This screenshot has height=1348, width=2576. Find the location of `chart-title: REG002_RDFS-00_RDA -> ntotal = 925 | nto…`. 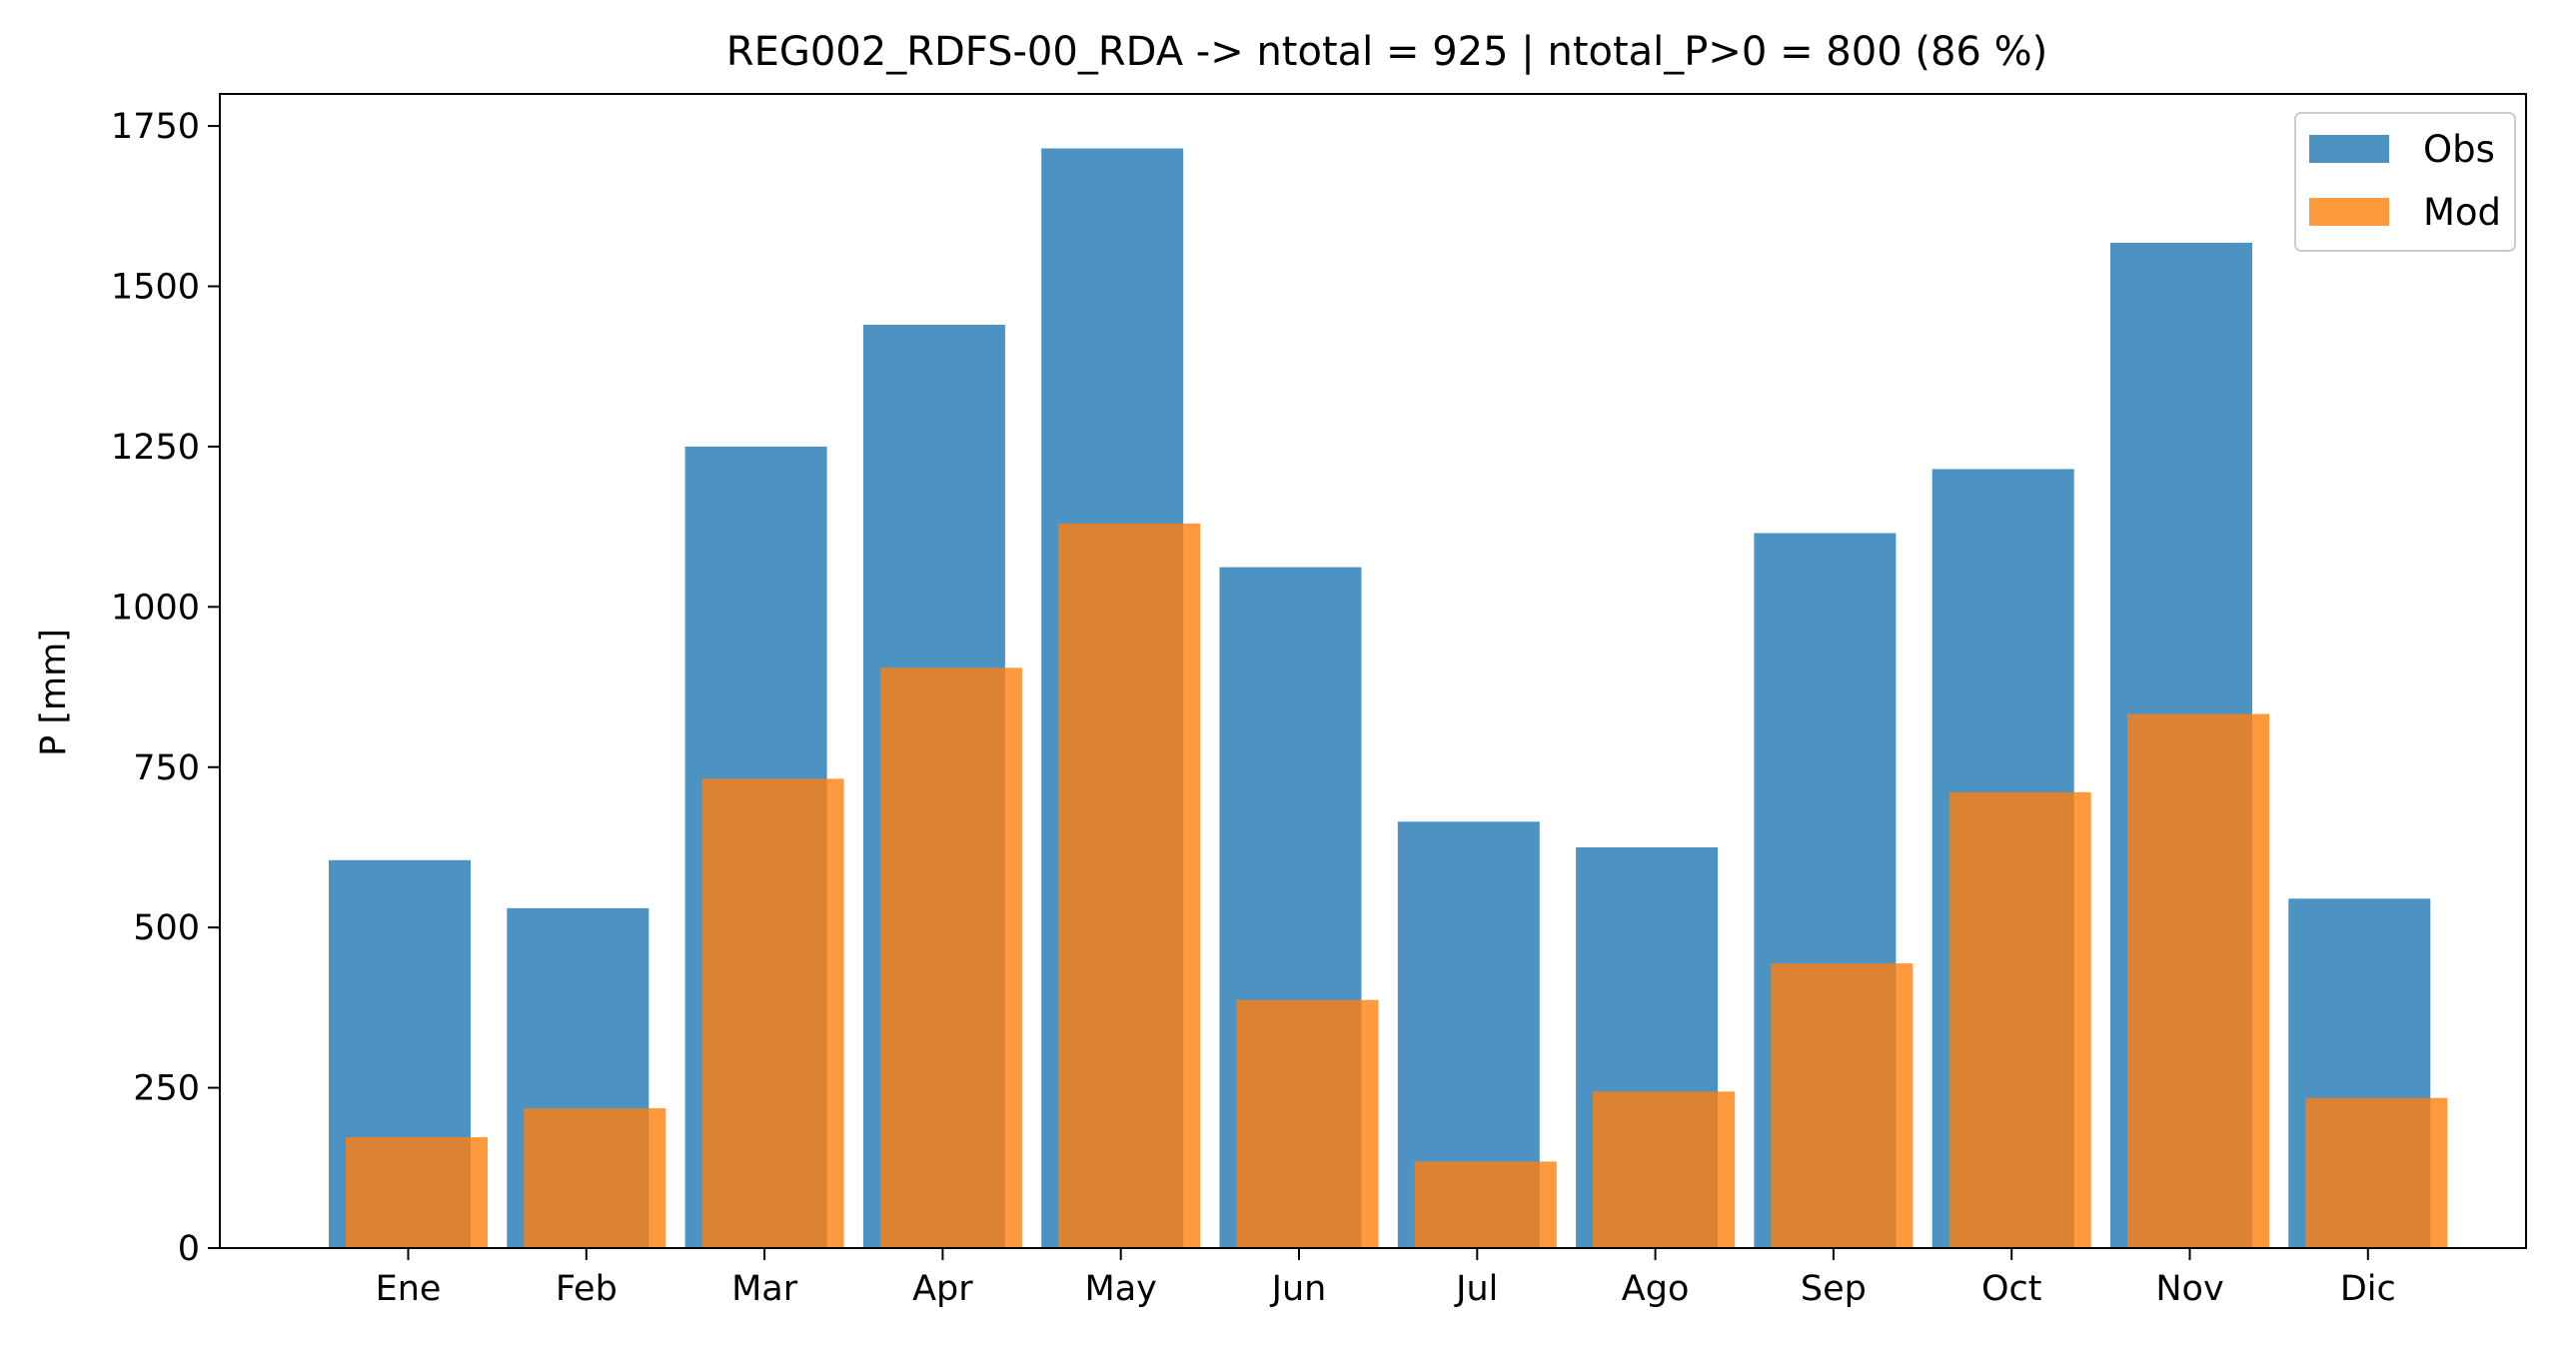

chart-title: REG002_RDFS-00_RDA -> ntotal = 925 | nto… is located at coordinates (1386, 52).